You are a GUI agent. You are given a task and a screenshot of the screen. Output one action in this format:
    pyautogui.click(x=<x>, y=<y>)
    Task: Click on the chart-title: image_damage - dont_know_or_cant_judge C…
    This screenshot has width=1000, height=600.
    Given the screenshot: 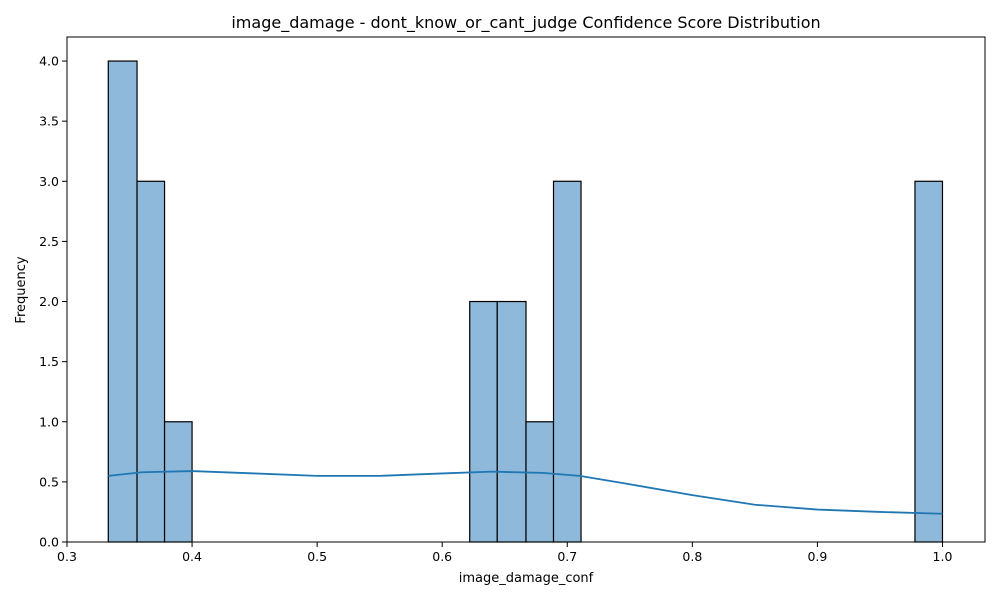 What is the action you would take?
    pyautogui.click(x=525, y=23)
    